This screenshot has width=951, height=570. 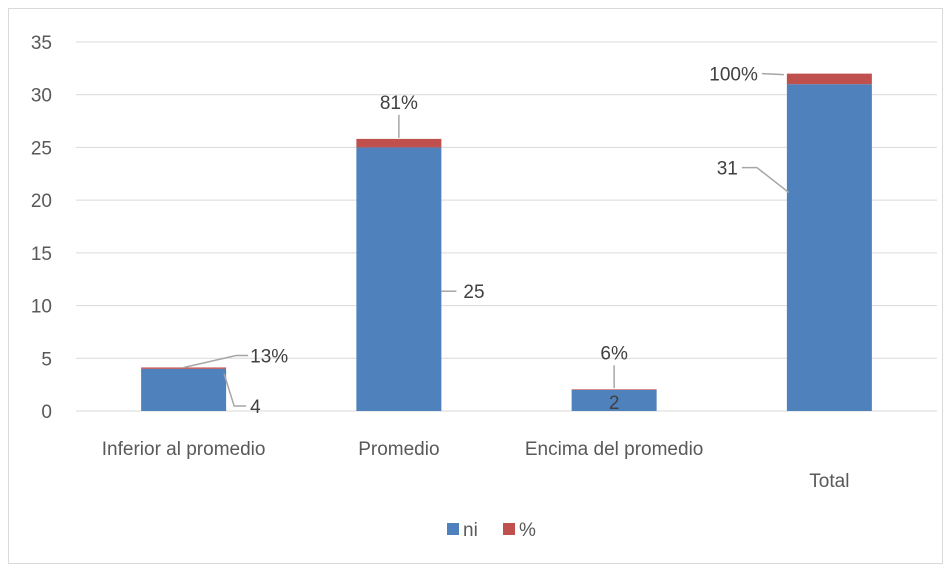 I want to click on legend-label: ni, so click(x=470, y=530).